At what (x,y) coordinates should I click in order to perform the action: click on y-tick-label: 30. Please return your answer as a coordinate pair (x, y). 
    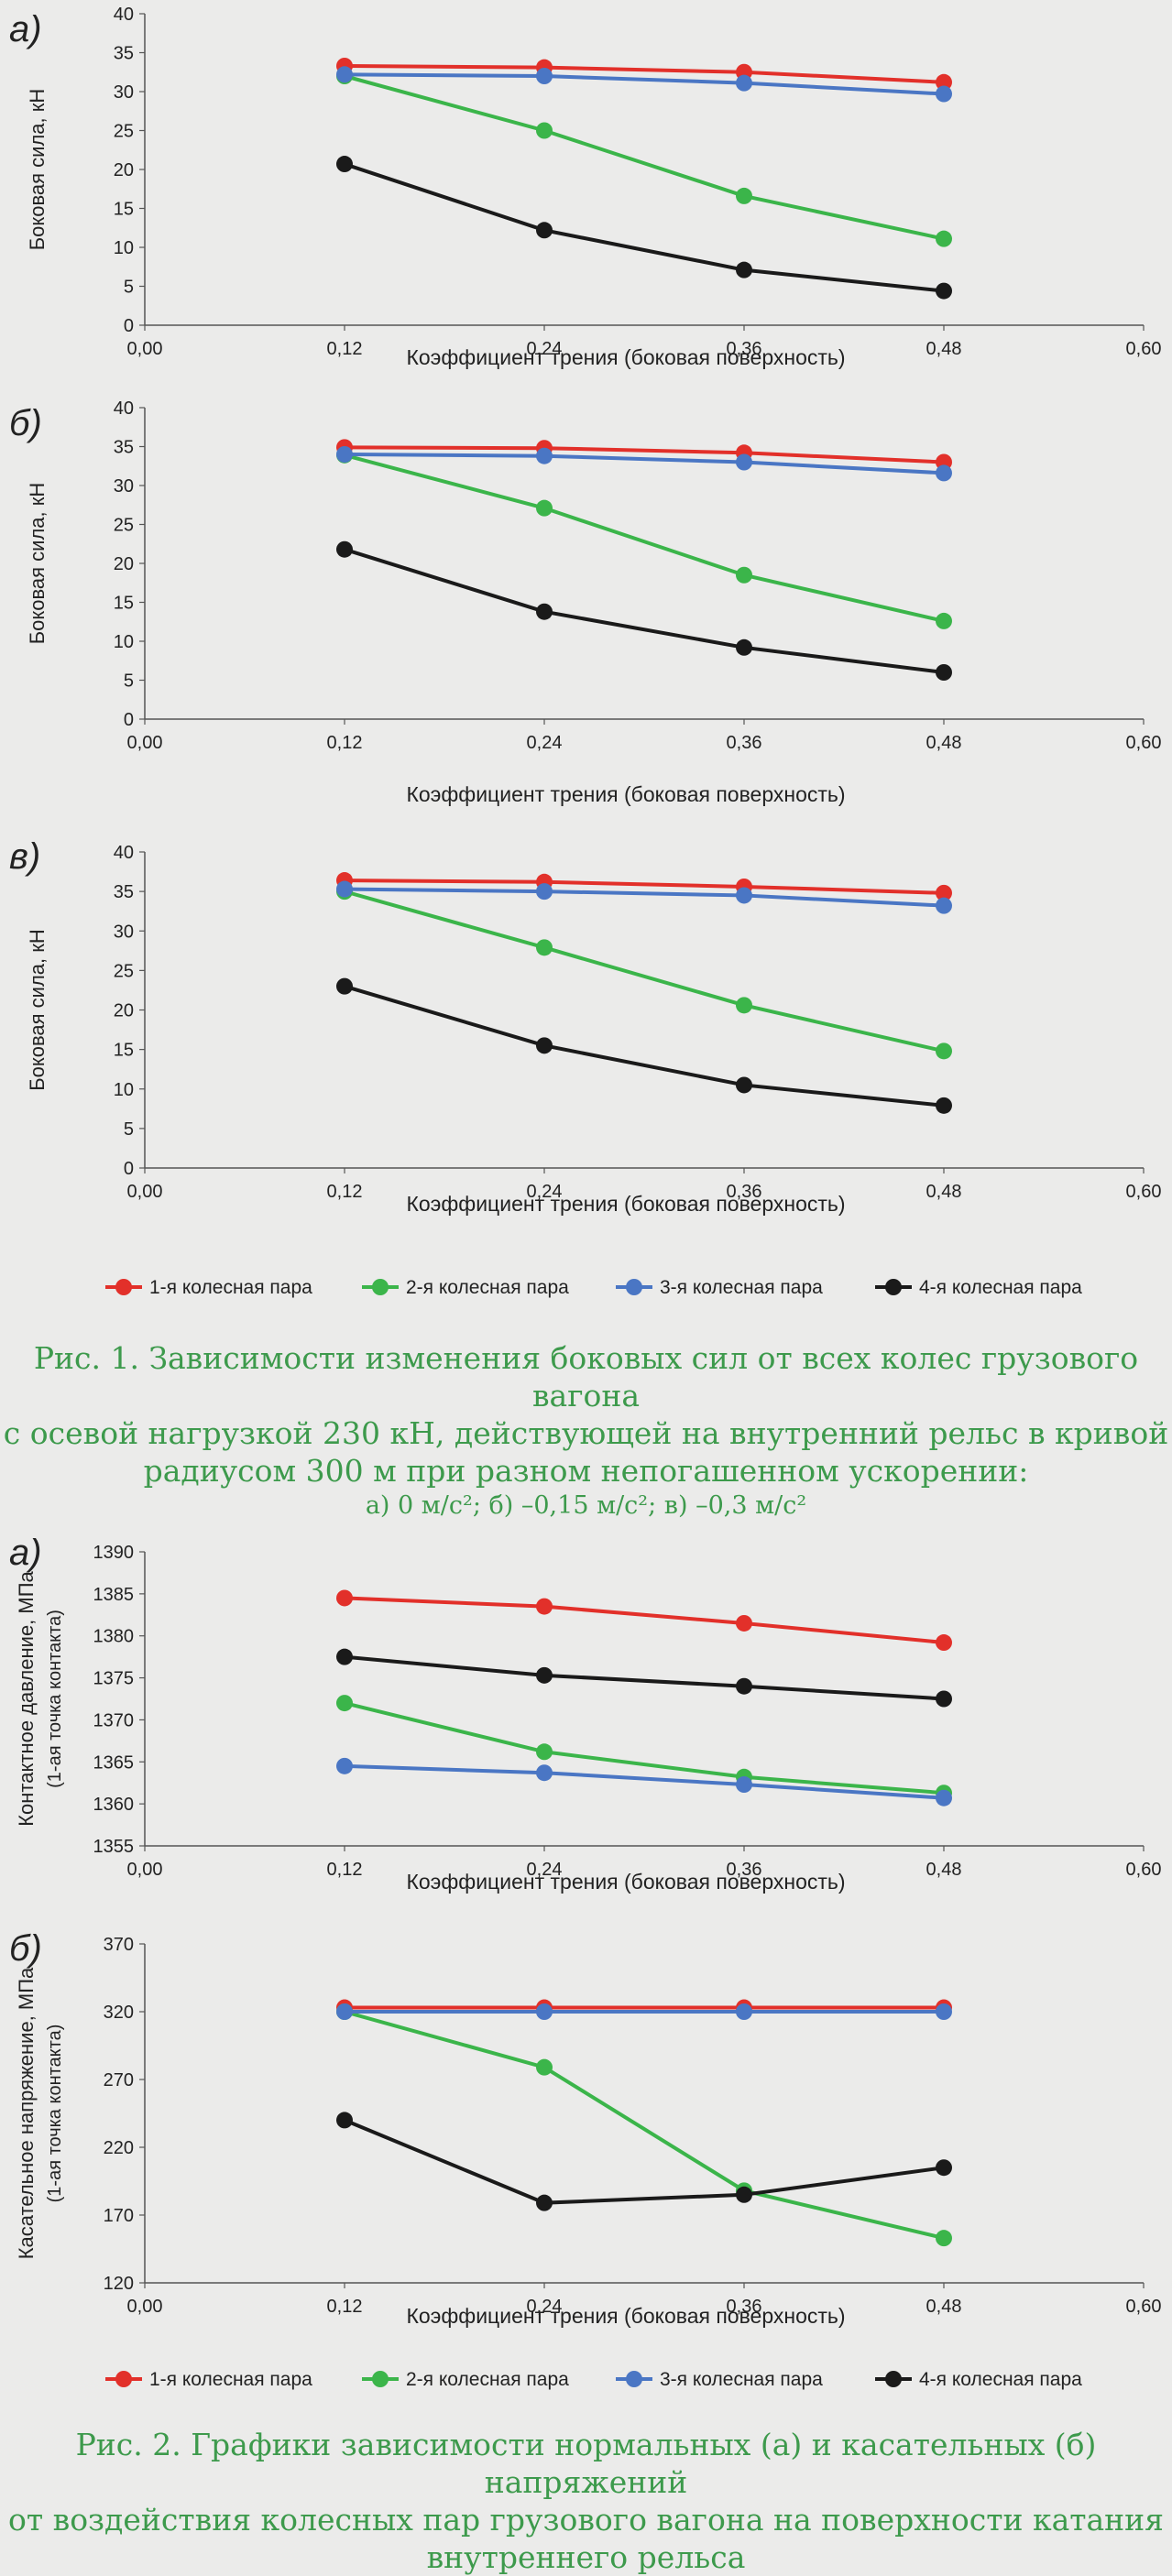
    Looking at the image, I should click on (124, 487).